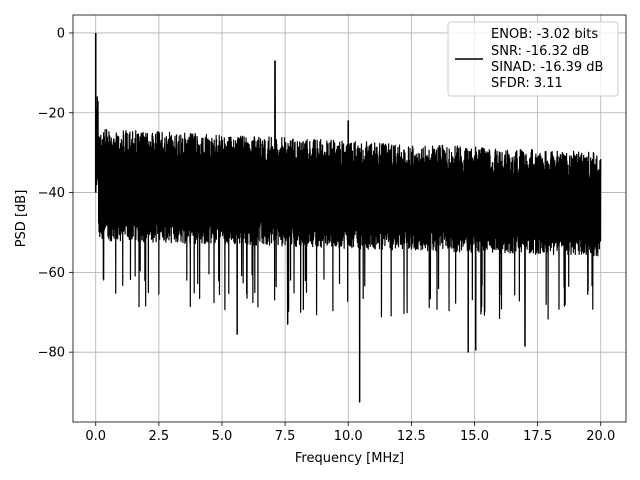 The height and width of the screenshot is (480, 640). Describe the element at coordinates (51, 273) in the screenshot. I see `y-tick-label: −60` at that location.